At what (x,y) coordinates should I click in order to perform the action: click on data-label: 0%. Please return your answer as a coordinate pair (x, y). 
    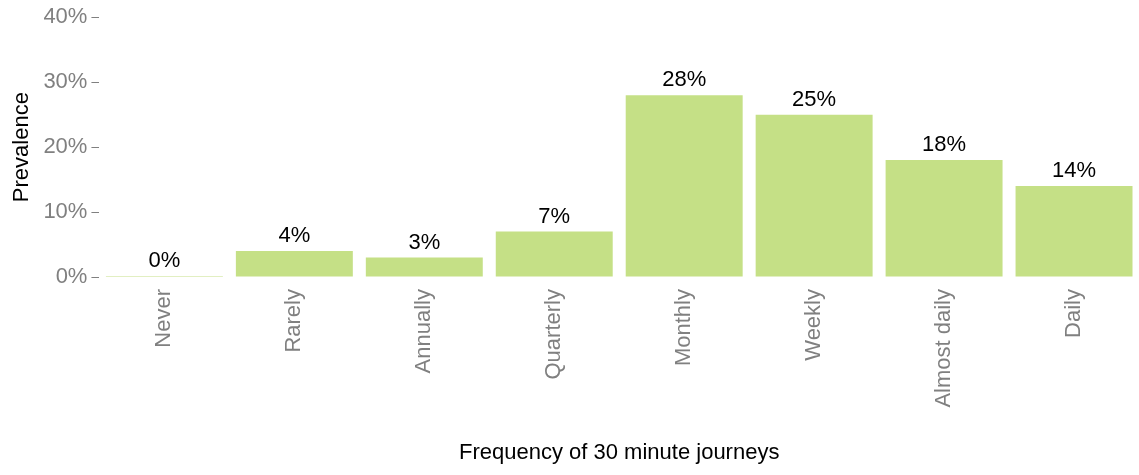
    Looking at the image, I should click on (164, 260).